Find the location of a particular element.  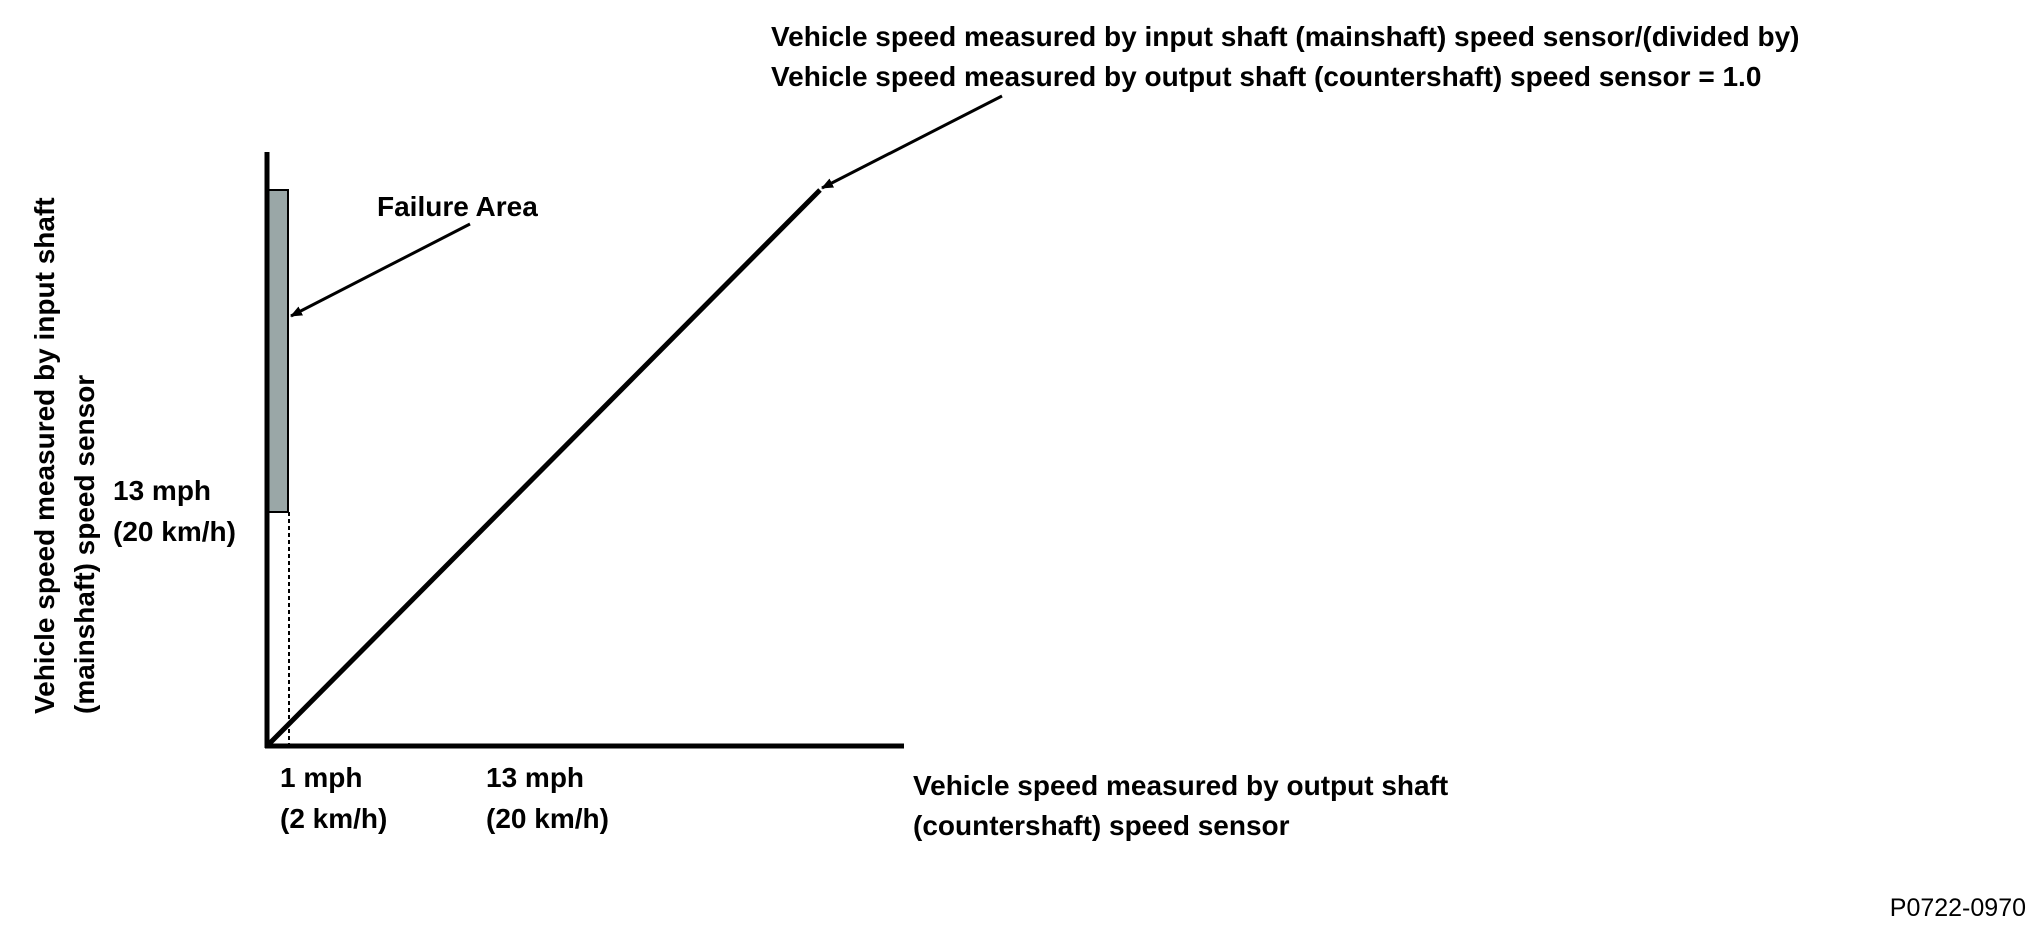

y-axis-title-line-1: Vehicle speed measured by input shaft is located at coordinates (44, 455).